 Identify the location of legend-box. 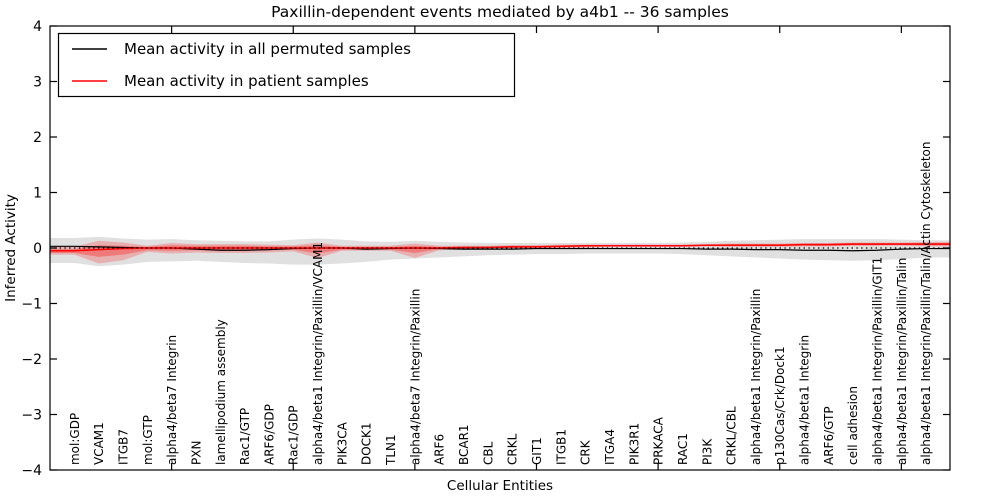
(286, 65).